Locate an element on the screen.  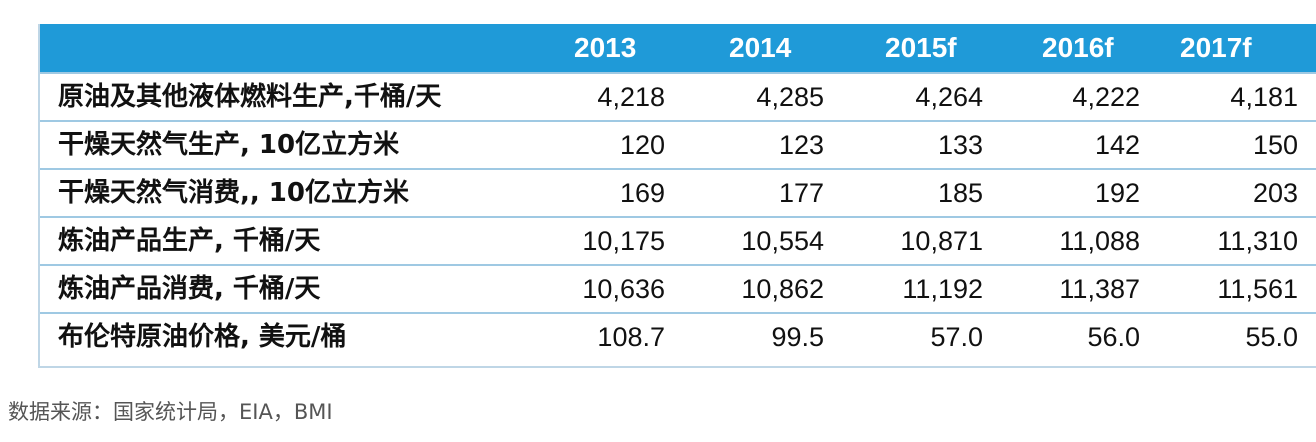
table-cell: 11,310 is located at coordinates (1257, 241).